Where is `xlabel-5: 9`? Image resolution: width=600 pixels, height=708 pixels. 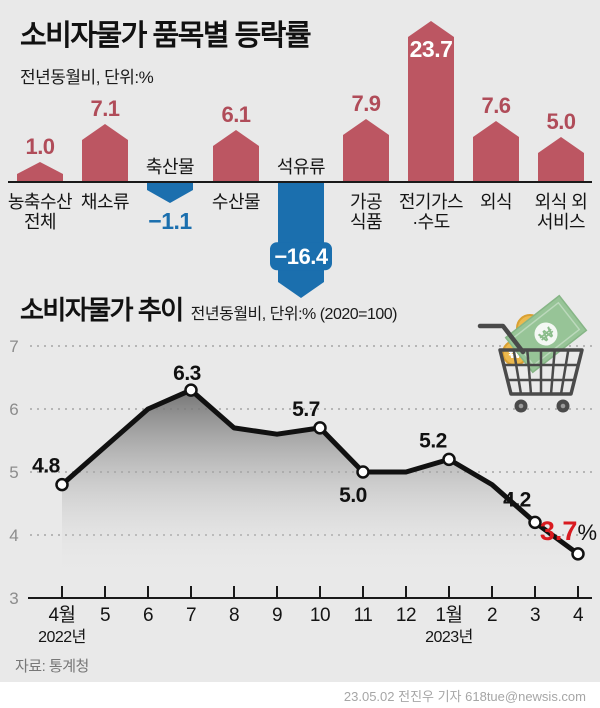 xlabel-5: 9 is located at coordinates (277, 615).